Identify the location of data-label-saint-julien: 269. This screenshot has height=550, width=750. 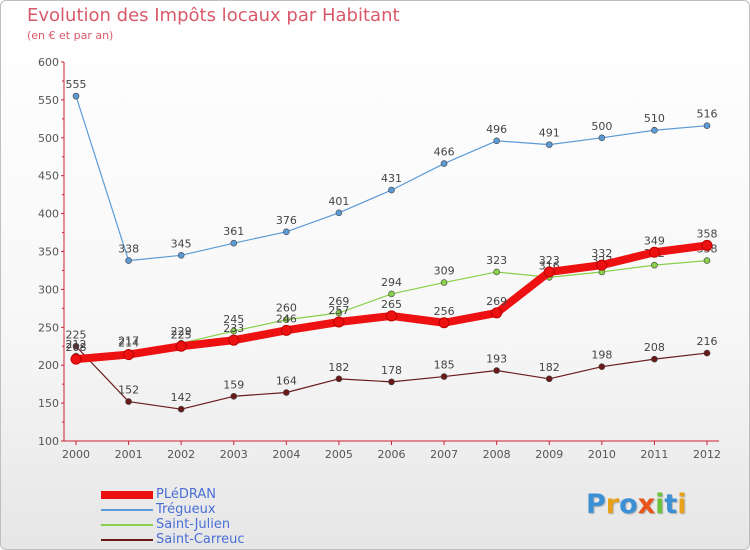
(338, 301).